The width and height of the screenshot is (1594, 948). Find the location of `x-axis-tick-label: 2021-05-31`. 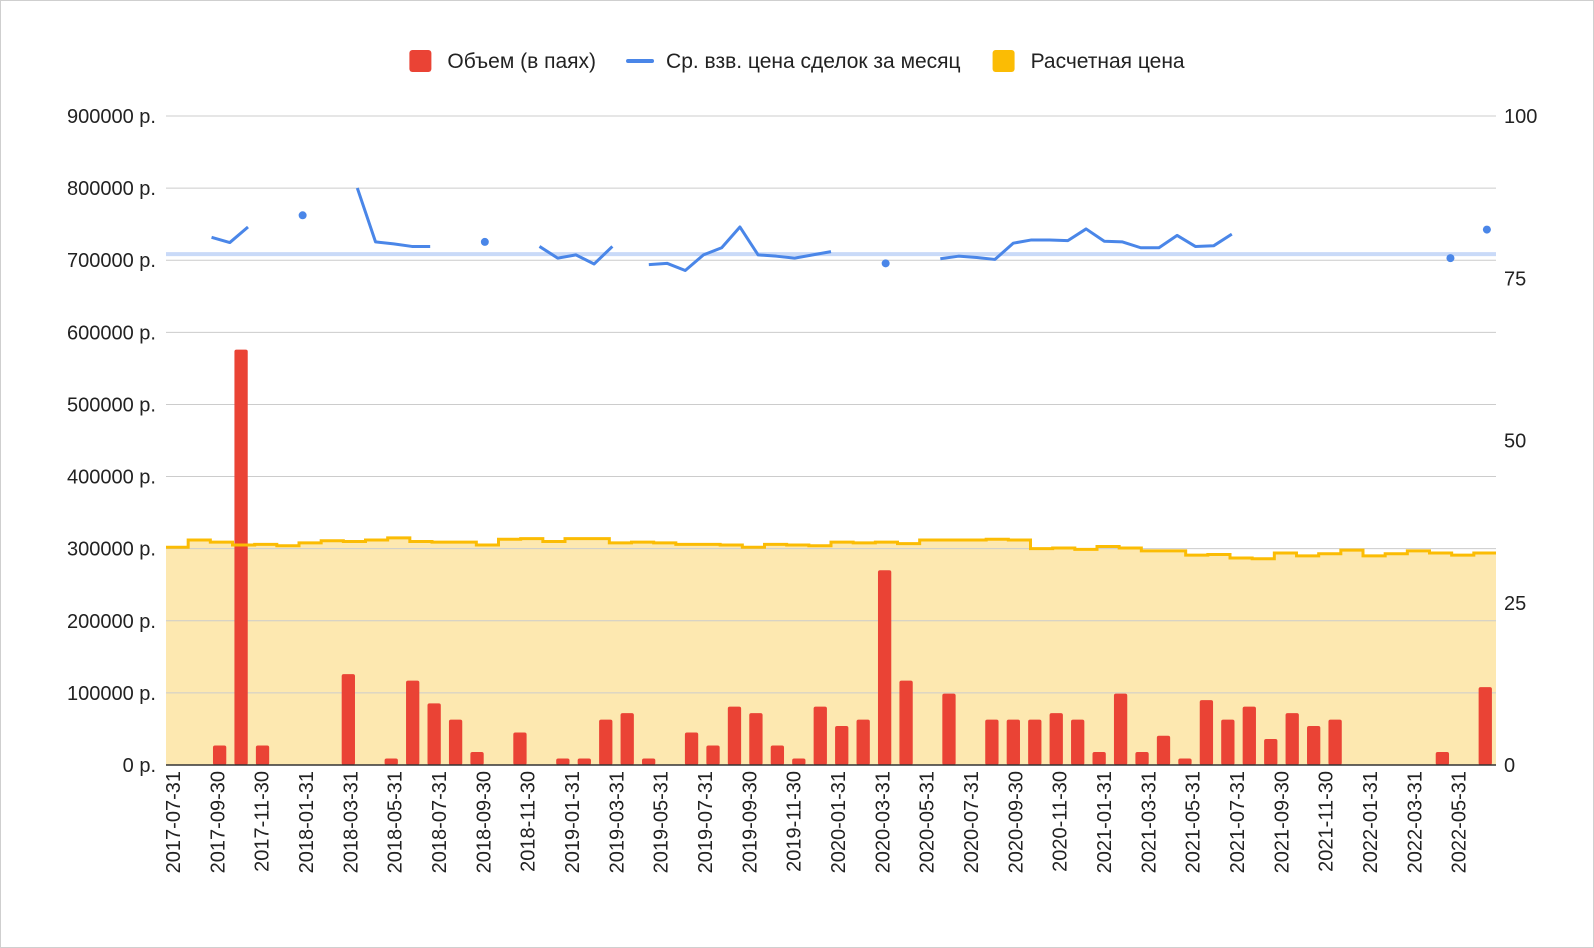

x-axis-tick-label: 2021-05-31 is located at coordinates (1194, 822).